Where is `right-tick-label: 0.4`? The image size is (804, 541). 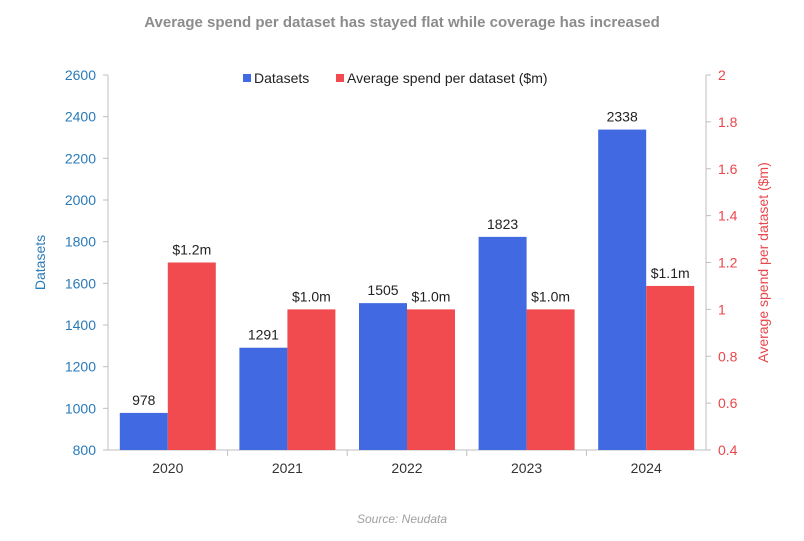
right-tick-label: 0.4 is located at coordinates (728, 450).